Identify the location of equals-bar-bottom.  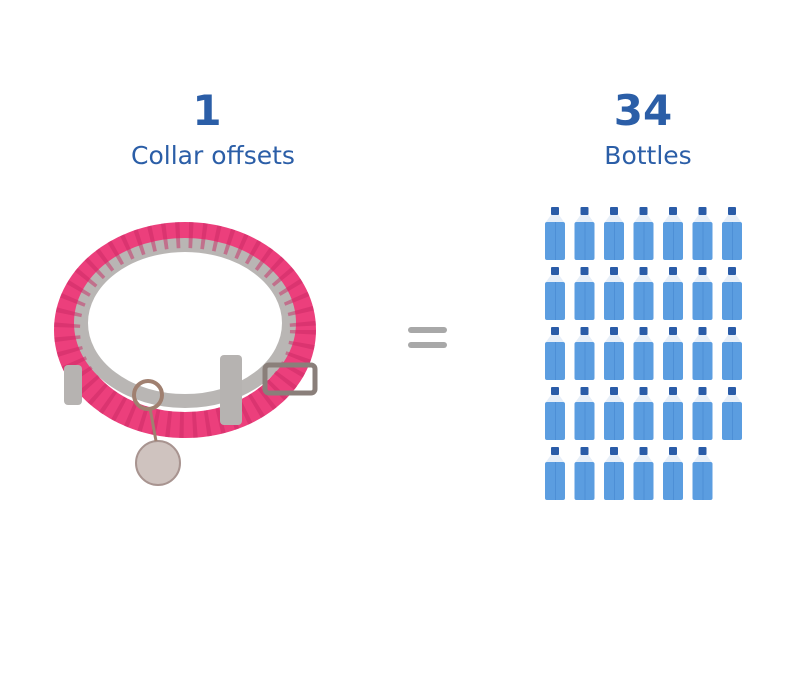
(427, 345).